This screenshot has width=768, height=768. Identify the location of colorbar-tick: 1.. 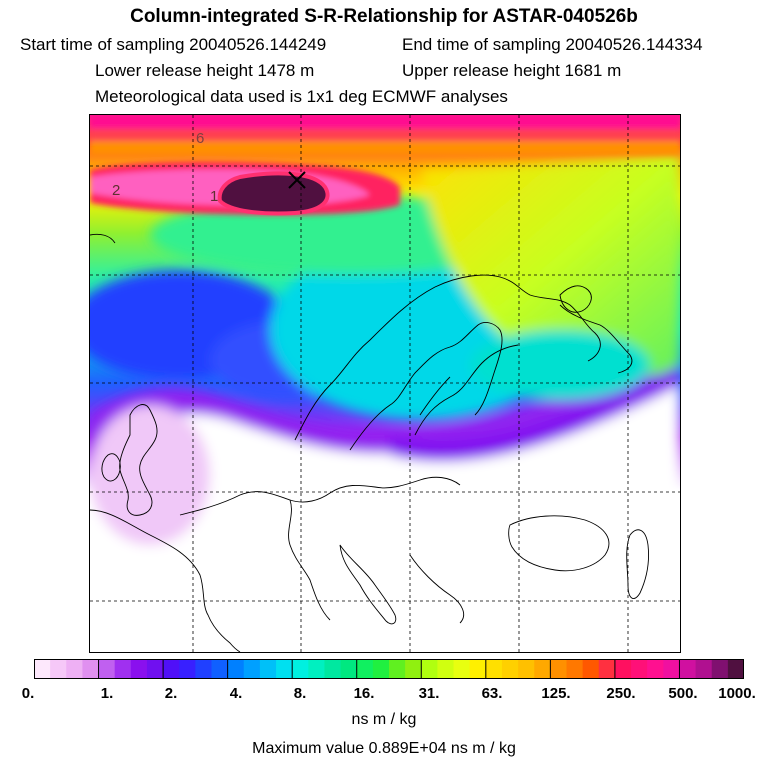
(107, 693).